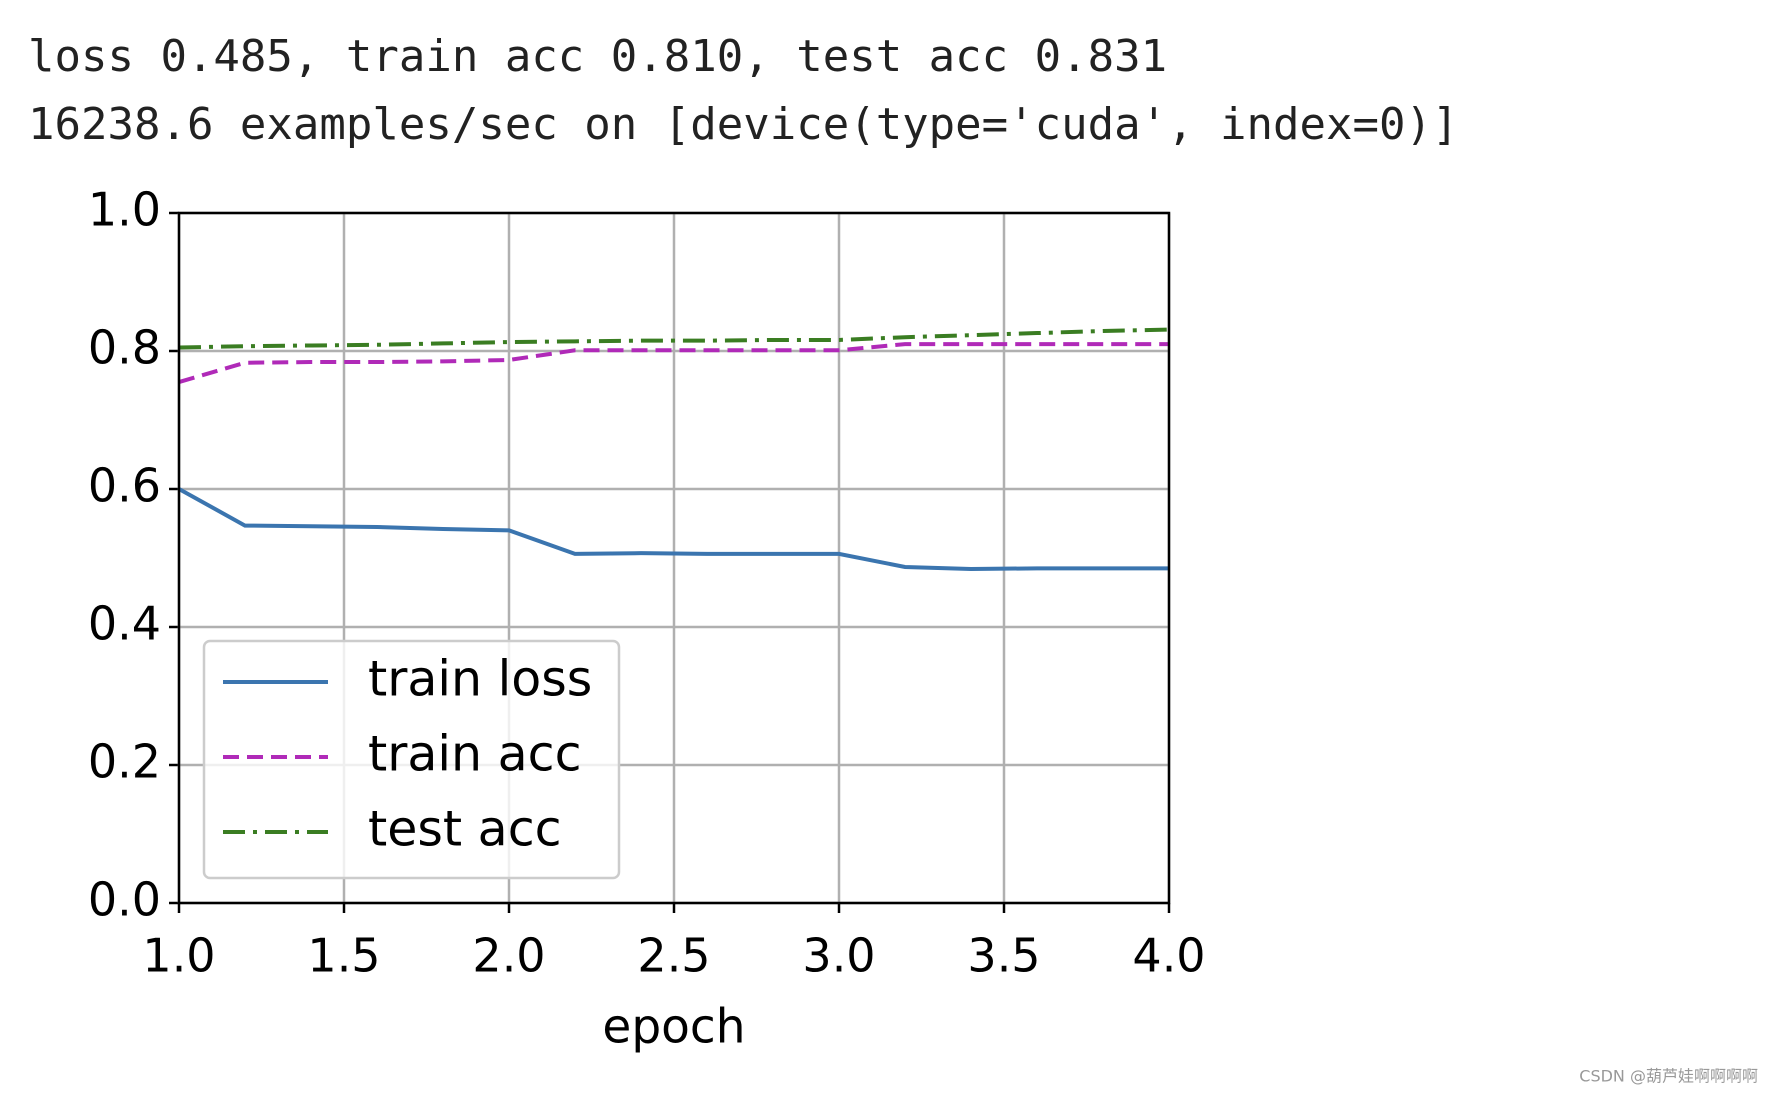 The image size is (1768, 1094). I want to click on x-tick-label: 3.0, so click(838, 956).